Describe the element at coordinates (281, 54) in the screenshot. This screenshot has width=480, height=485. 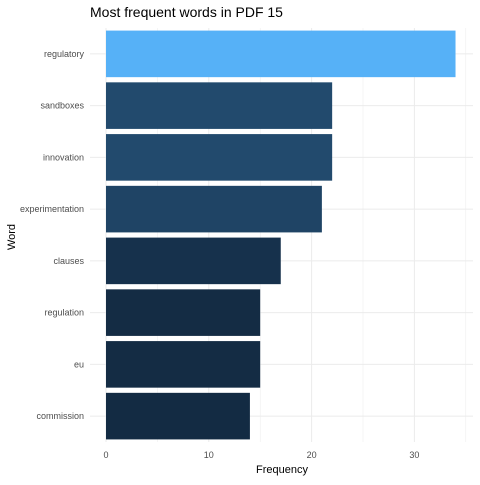
I see `bar-regulatory` at that location.